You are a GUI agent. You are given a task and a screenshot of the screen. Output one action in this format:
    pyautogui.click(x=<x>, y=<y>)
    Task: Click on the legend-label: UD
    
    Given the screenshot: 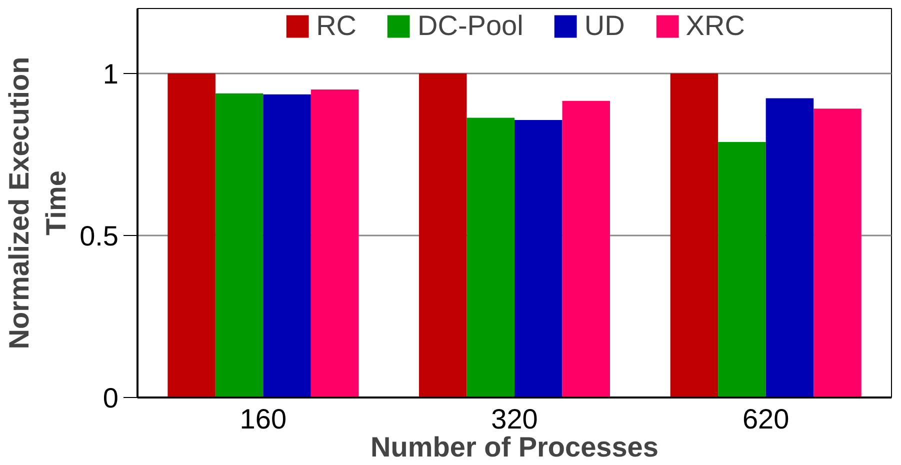 What is the action you would take?
    pyautogui.click(x=604, y=26)
    